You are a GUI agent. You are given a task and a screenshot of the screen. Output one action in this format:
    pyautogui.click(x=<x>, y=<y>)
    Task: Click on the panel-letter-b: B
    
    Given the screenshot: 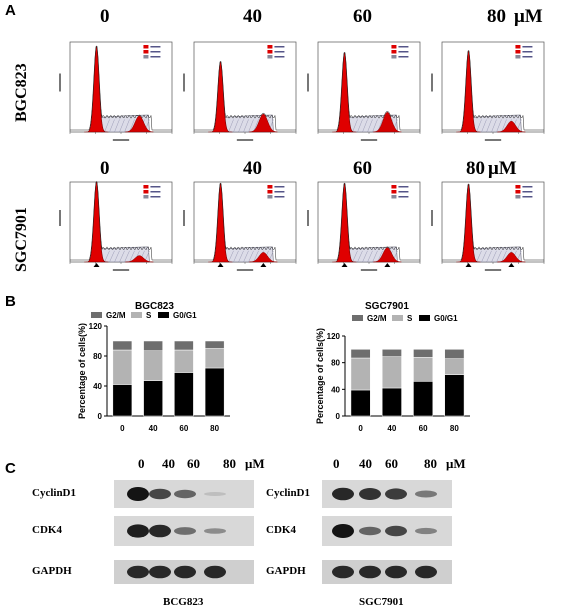 What is the action you would take?
    pyautogui.click(x=10, y=301)
    